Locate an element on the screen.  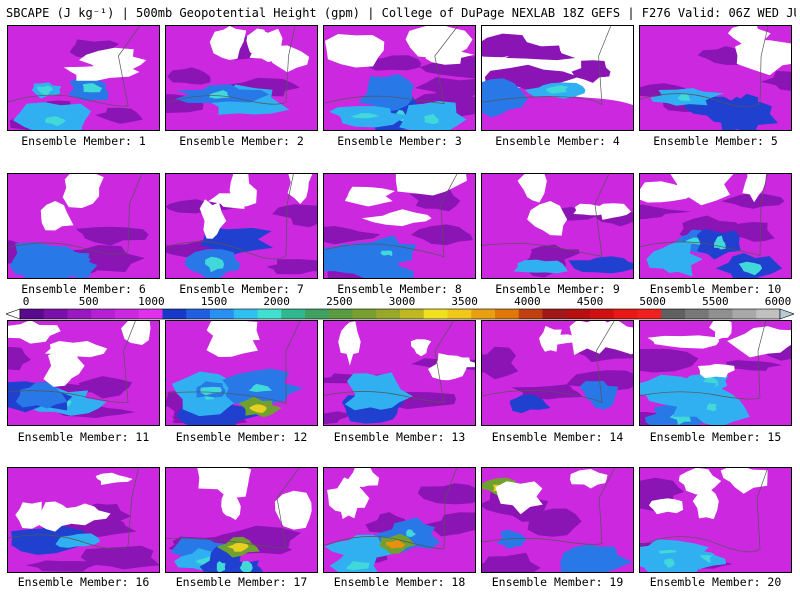
ensemble-member-label: Ensemble Member: 15 is located at coordinates (715, 437).